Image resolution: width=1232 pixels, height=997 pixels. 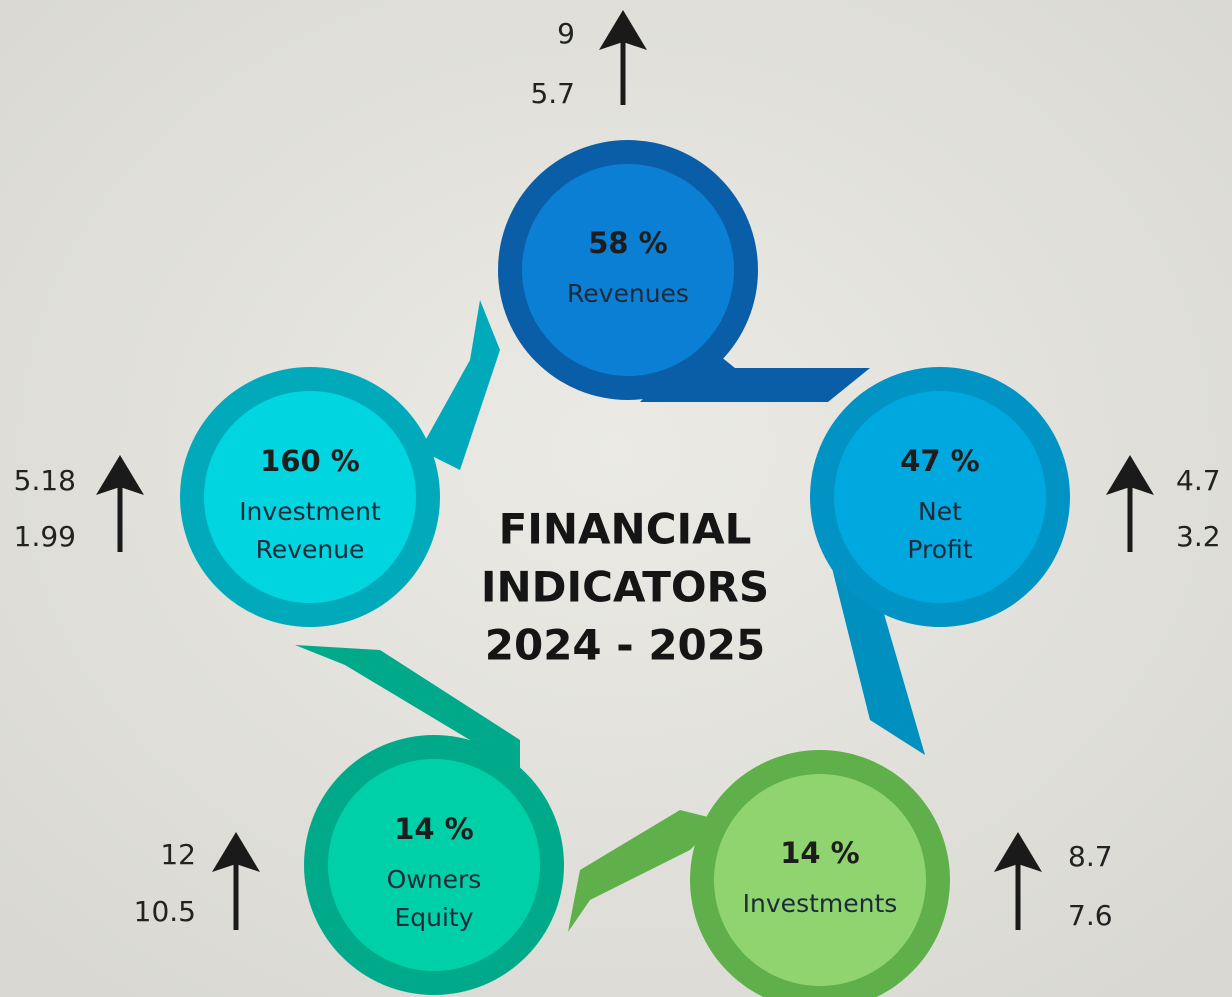 I want to click on name: Net, so click(x=940, y=511).